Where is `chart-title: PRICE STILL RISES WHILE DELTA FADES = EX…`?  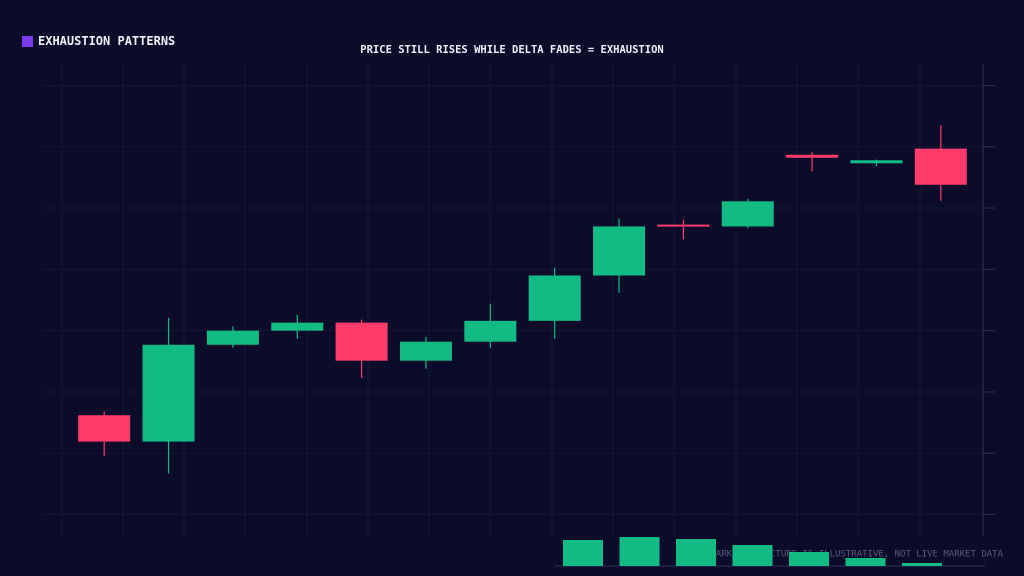
chart-title: PRICE STILL RISES WHILE DELTA FADES = EX… is located at coordinates (511, 50).